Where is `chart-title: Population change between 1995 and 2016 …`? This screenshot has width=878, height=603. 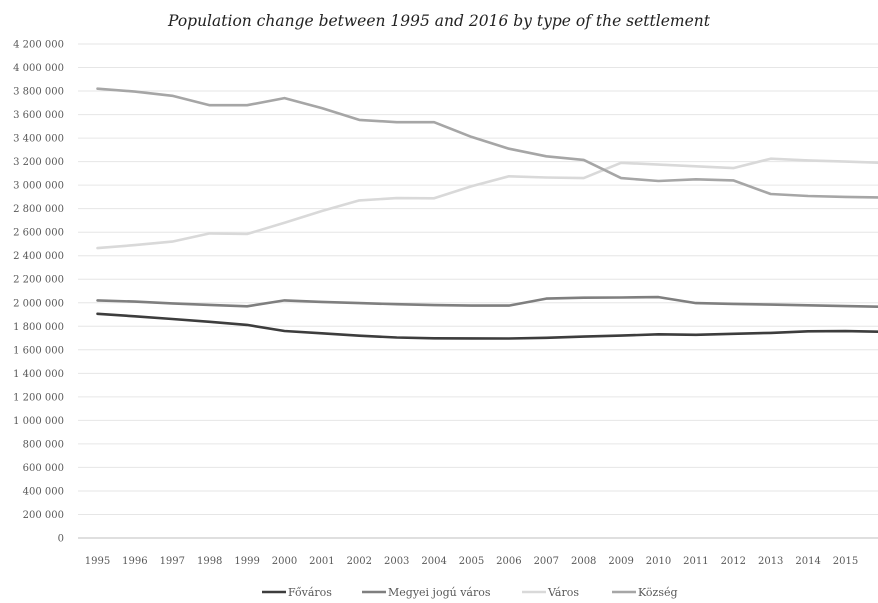 chart-title: Population change between 1995 and 2016 … is located at coordinates (439, 21).